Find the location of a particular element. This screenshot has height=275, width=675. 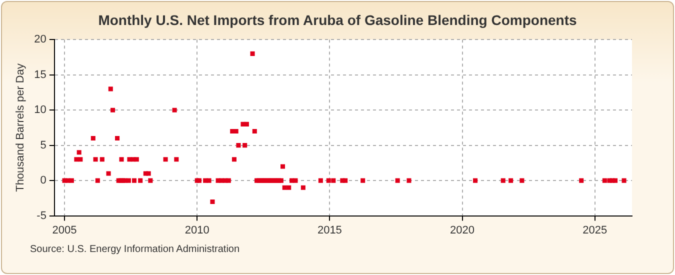

y-tick-label: 20 is located at coordinates (40, 40).